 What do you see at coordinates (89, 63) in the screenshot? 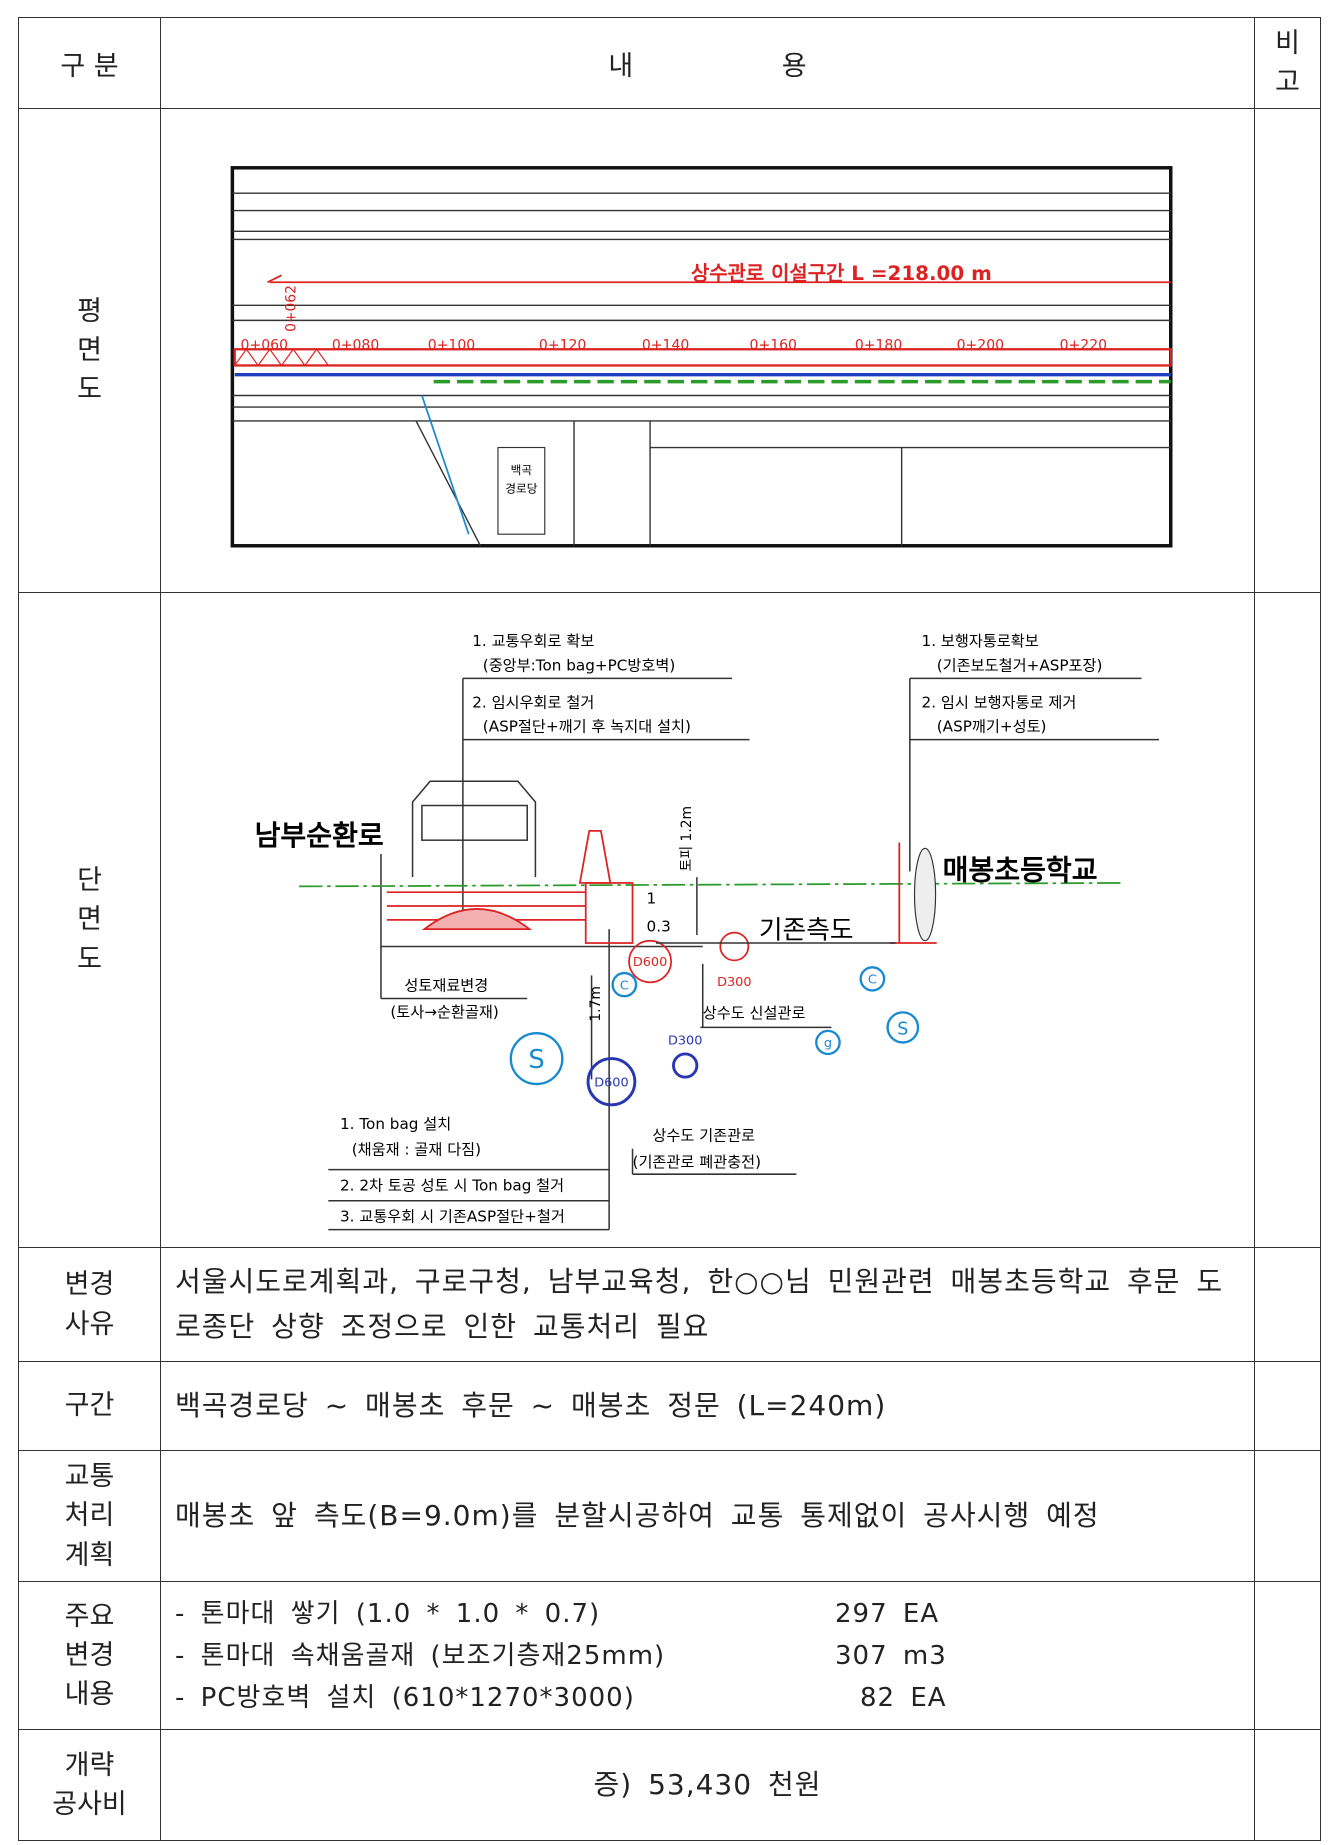
I see `header-category: 구 분` at bounding box center [89, 63].